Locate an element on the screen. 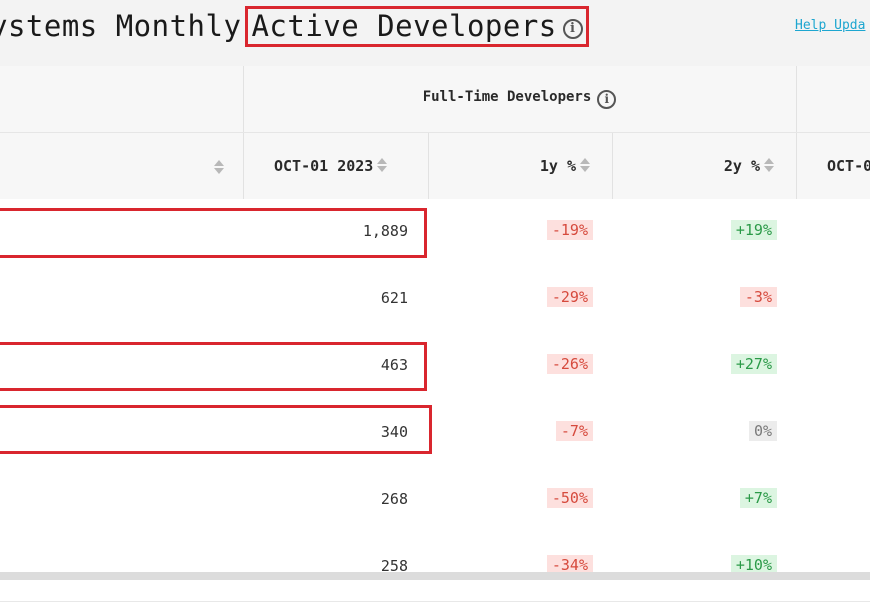 Image resolution: width=870 pixels, height=602 pixels. change-2y-badge: +19% is located at coordinates (754, 230).